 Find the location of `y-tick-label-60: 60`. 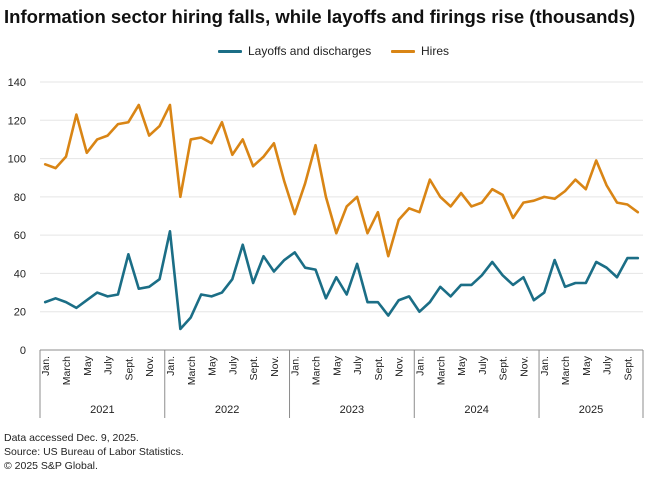

y-tick-label-60: 60 is located at coordinates (20, 236).